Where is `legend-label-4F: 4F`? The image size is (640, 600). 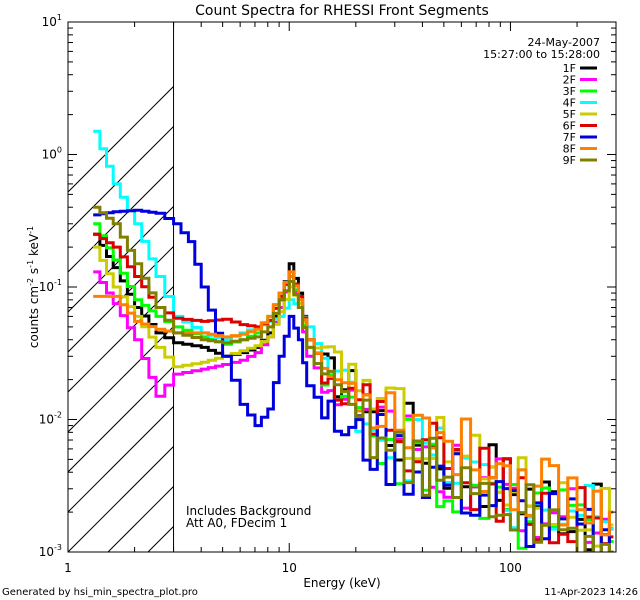 legend-label-4F: 4F is located at coordinates (569, 103).